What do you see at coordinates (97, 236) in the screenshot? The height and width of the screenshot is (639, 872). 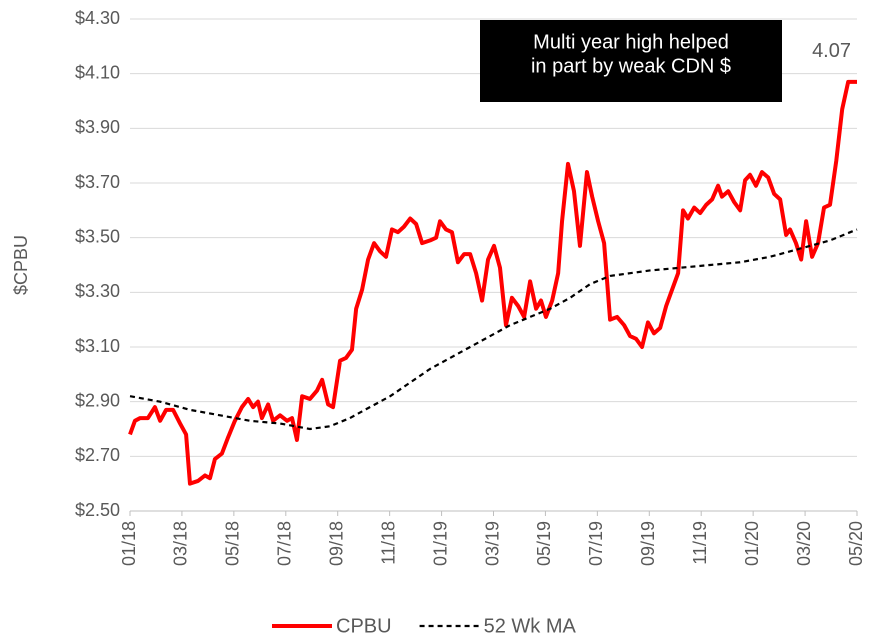 I see `y-tick-label: $3.50` at bounding box center [97, 236].